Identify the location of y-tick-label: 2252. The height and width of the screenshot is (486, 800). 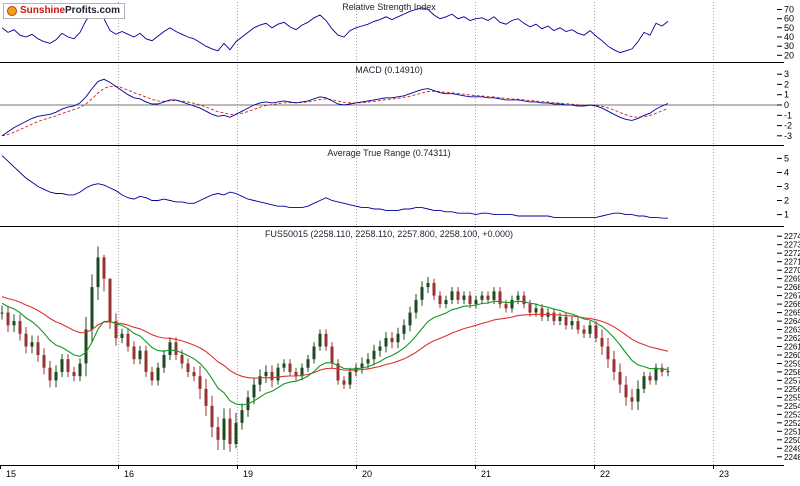
(792, 423).